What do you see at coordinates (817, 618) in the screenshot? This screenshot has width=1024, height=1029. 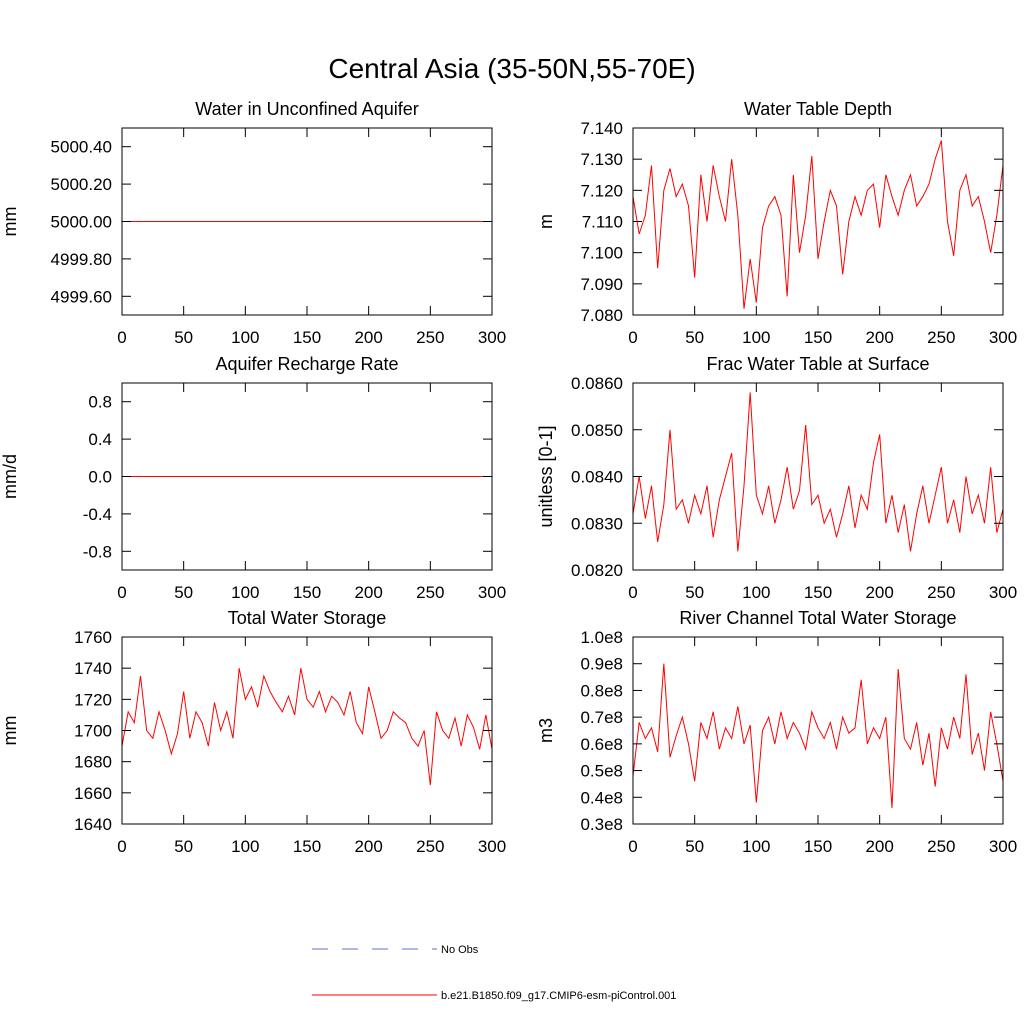 I see `panel-title: River Channel Total Water Storage` at bounding box center [817, 618].